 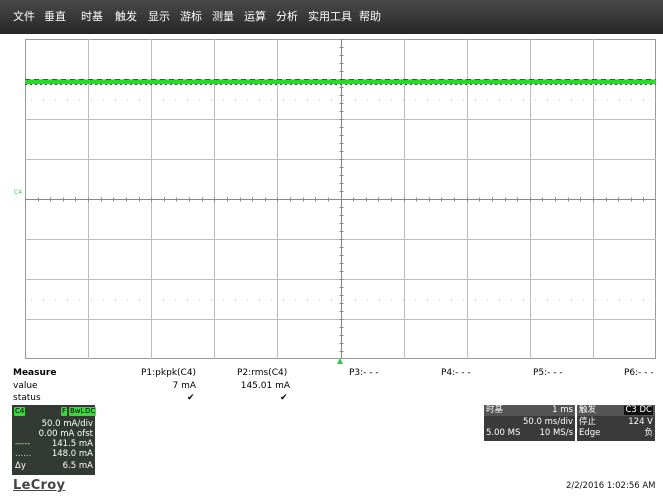 I want to click on timebase-per-div: 50.0 ms/div, so click(x=548, y=422).